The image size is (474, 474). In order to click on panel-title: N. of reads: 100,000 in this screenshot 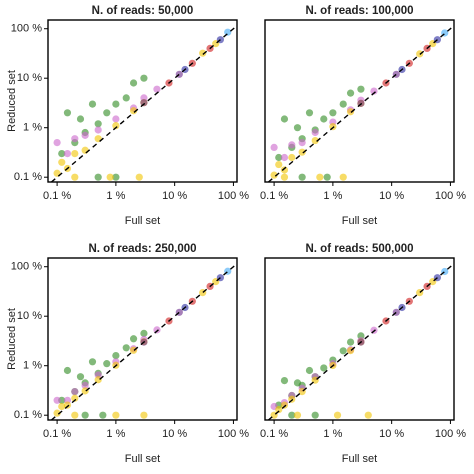, I will do `click(359, 11)`.